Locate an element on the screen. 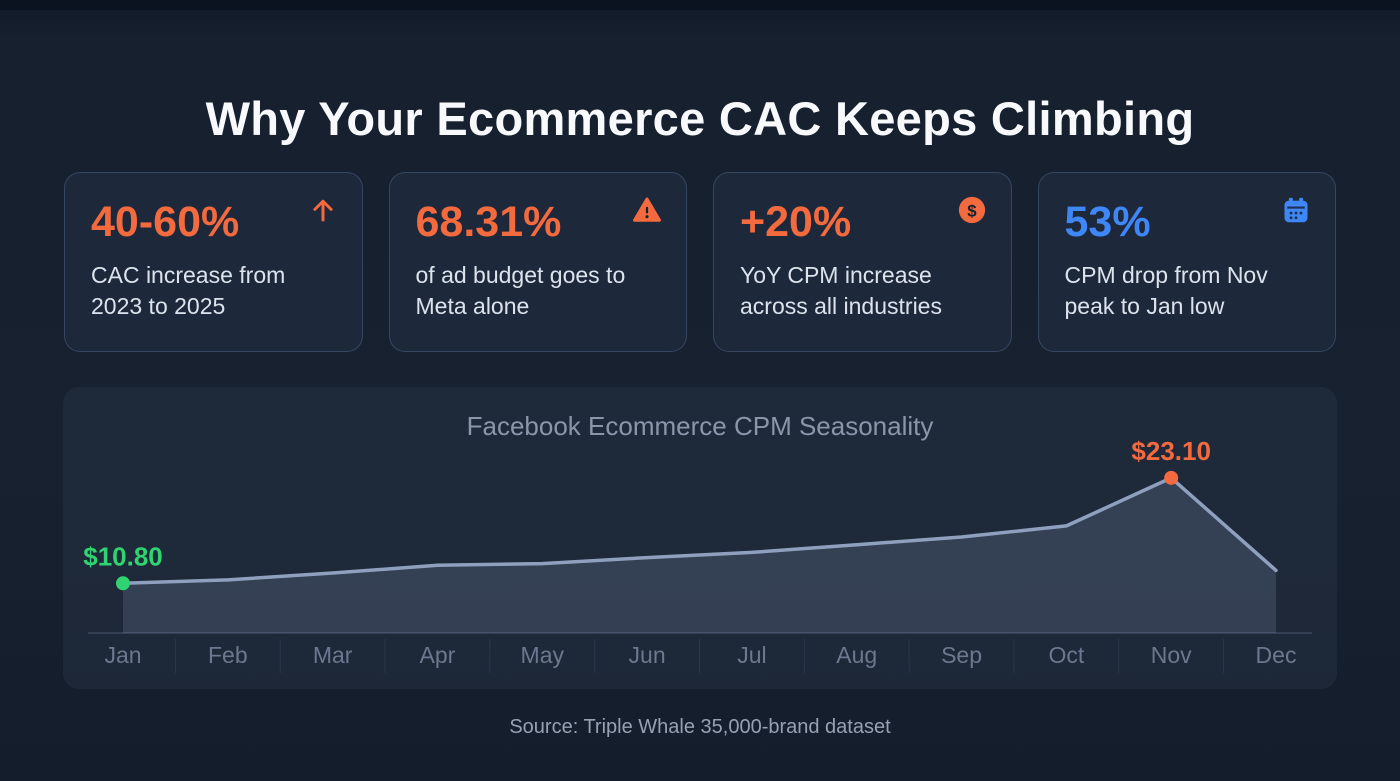 The height and width of the screenshot is (781, 1400). x-axis-label: Apr is located at coordinates (438, 655).